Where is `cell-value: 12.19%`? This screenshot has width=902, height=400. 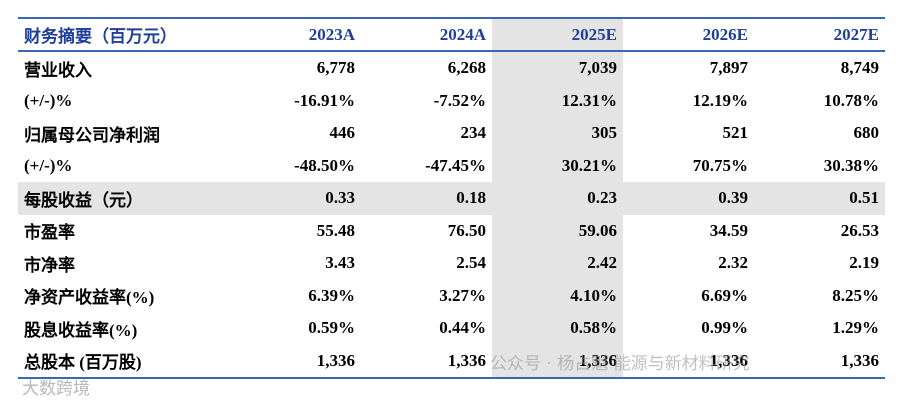 cell-value: 12.19% is located at coordinates (720, 100).